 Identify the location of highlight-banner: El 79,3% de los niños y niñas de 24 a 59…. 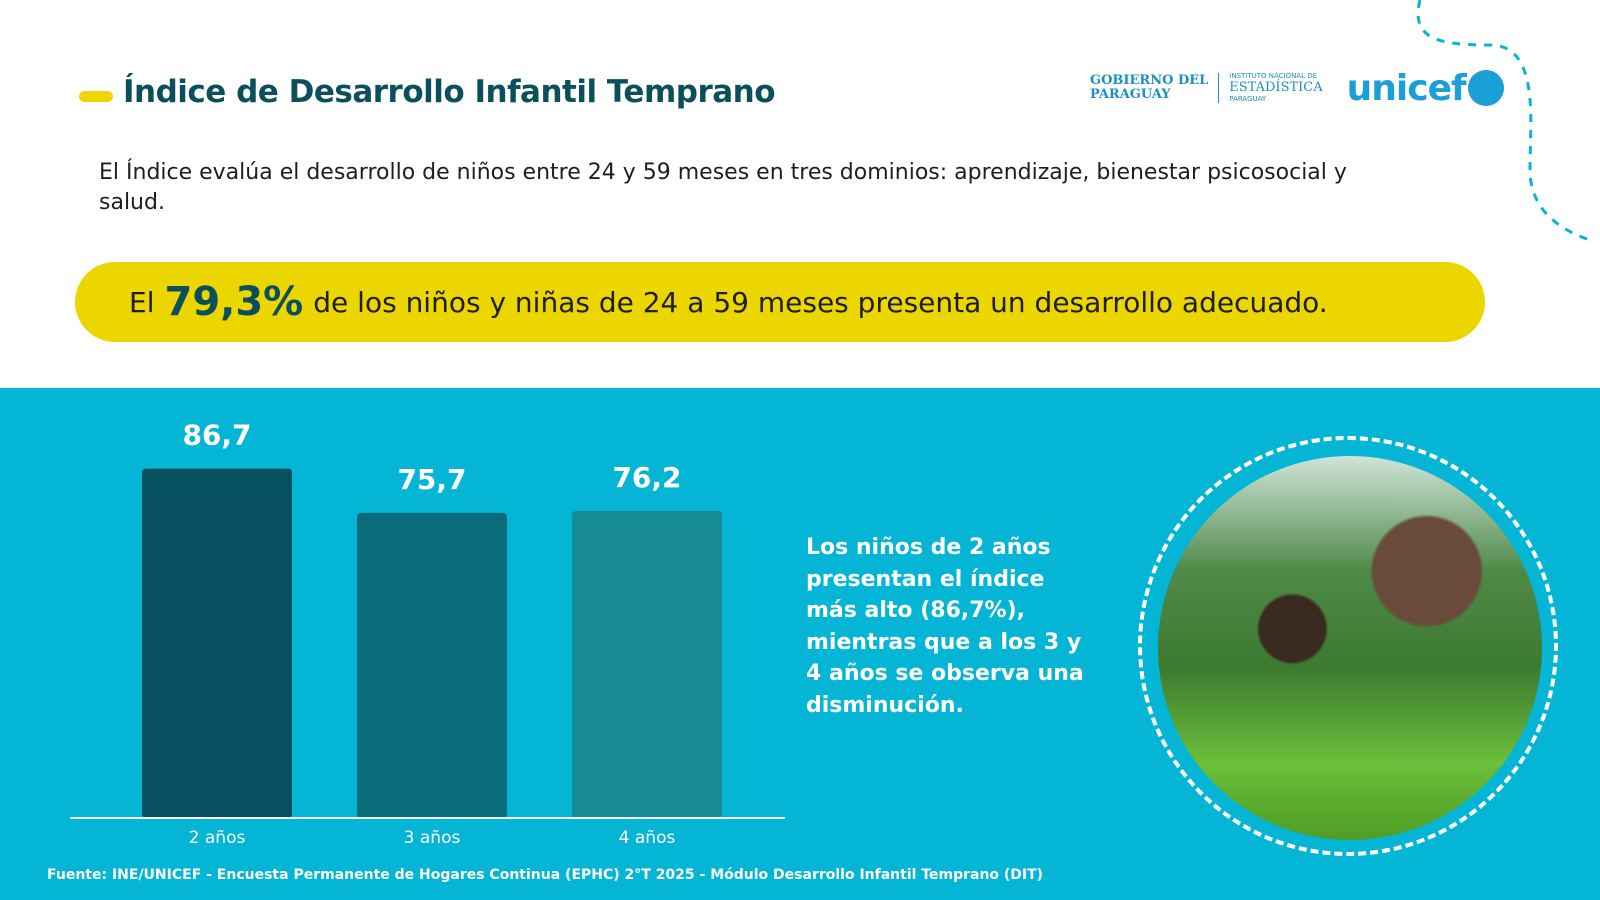
(780, 302).